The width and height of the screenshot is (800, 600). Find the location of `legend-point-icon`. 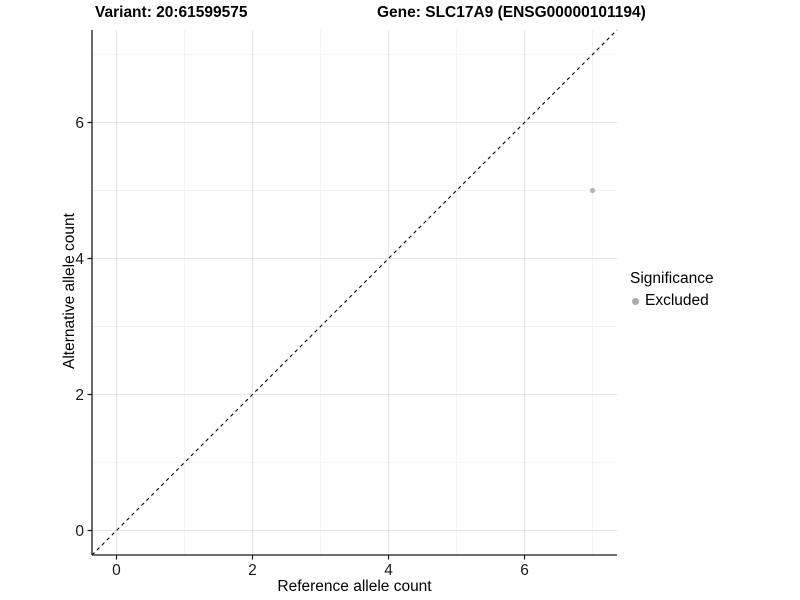

legend-point-icon is located at coordinates (635, 301).